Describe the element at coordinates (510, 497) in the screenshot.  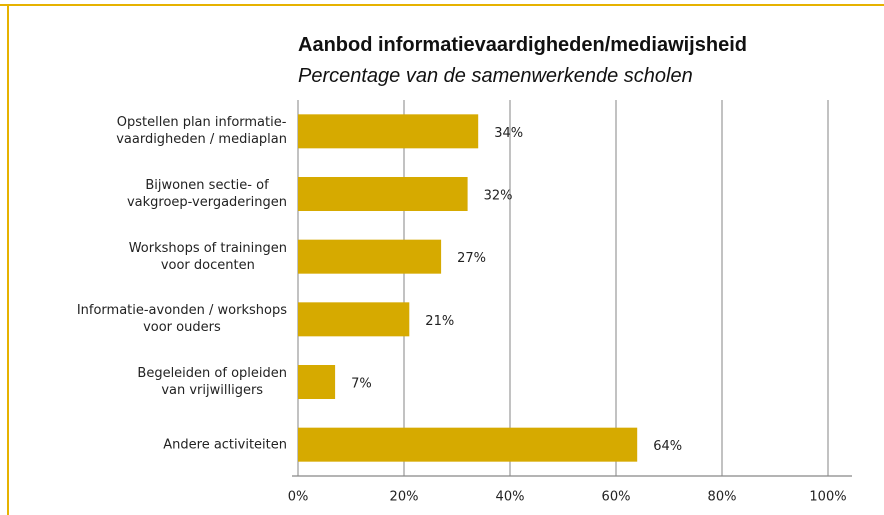
I see `x-tick-label: 40%` at that location.